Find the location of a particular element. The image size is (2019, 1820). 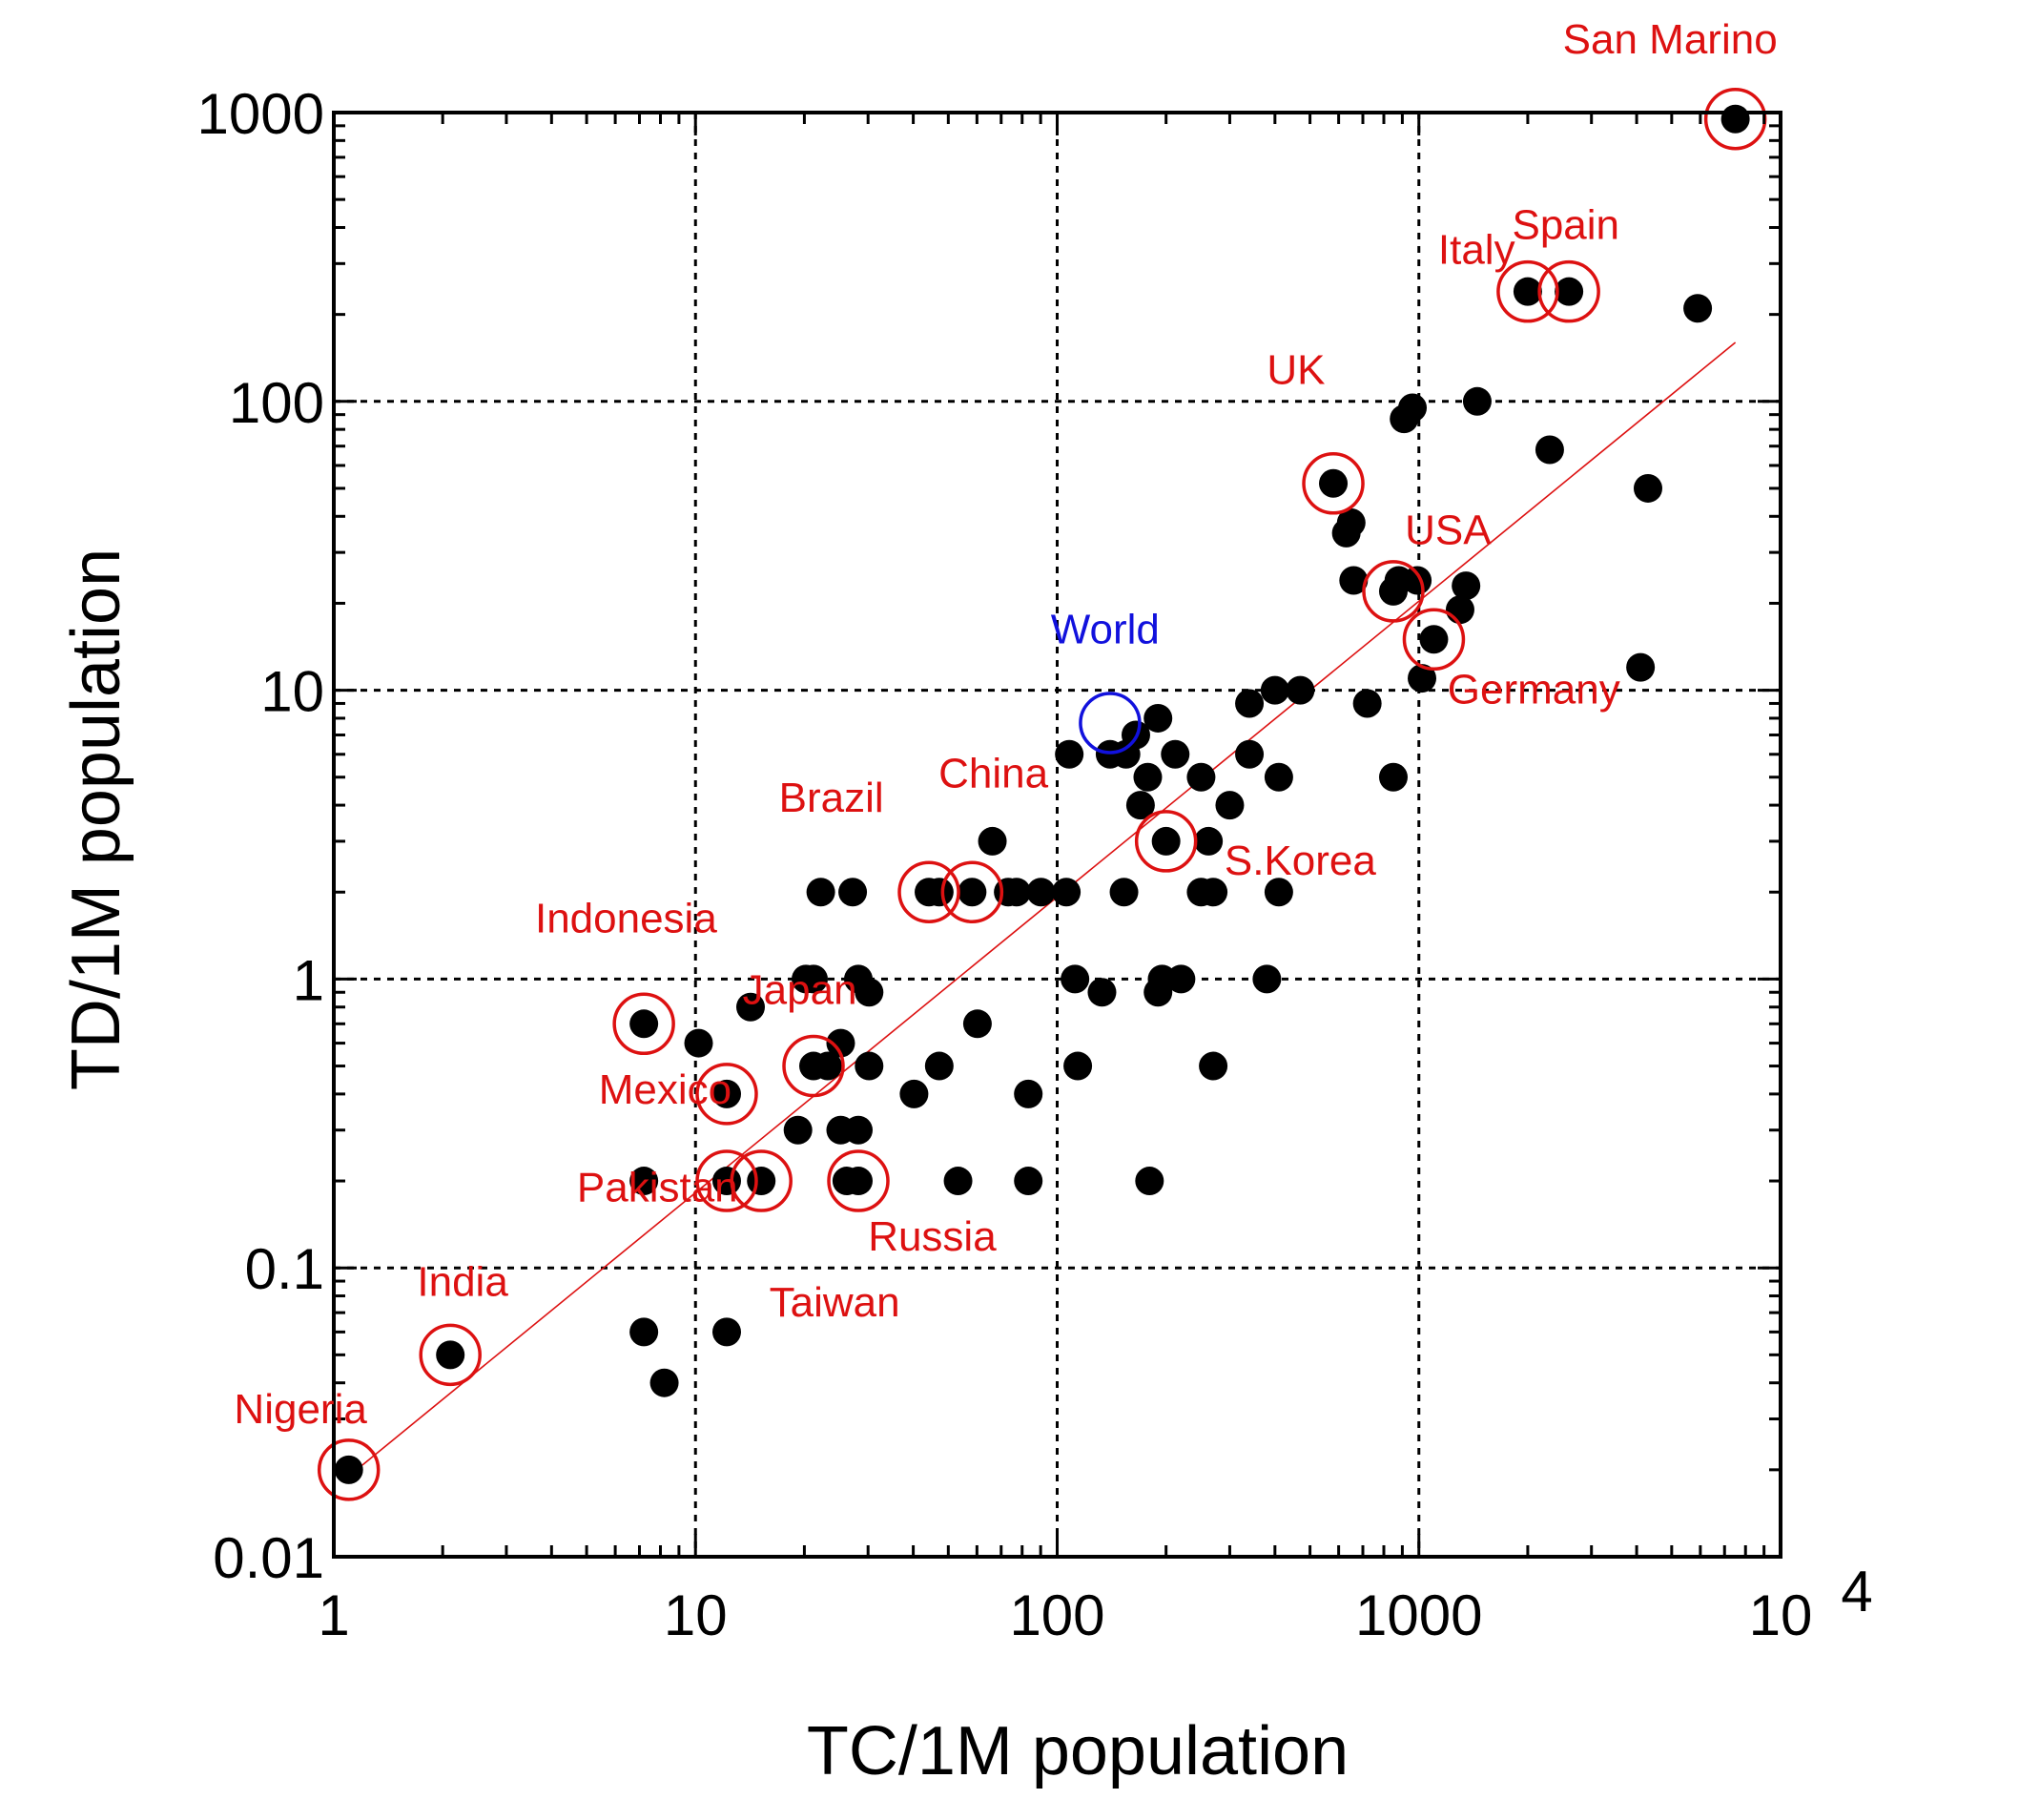

country-label: Italy is located at coordinates (1477, 250).